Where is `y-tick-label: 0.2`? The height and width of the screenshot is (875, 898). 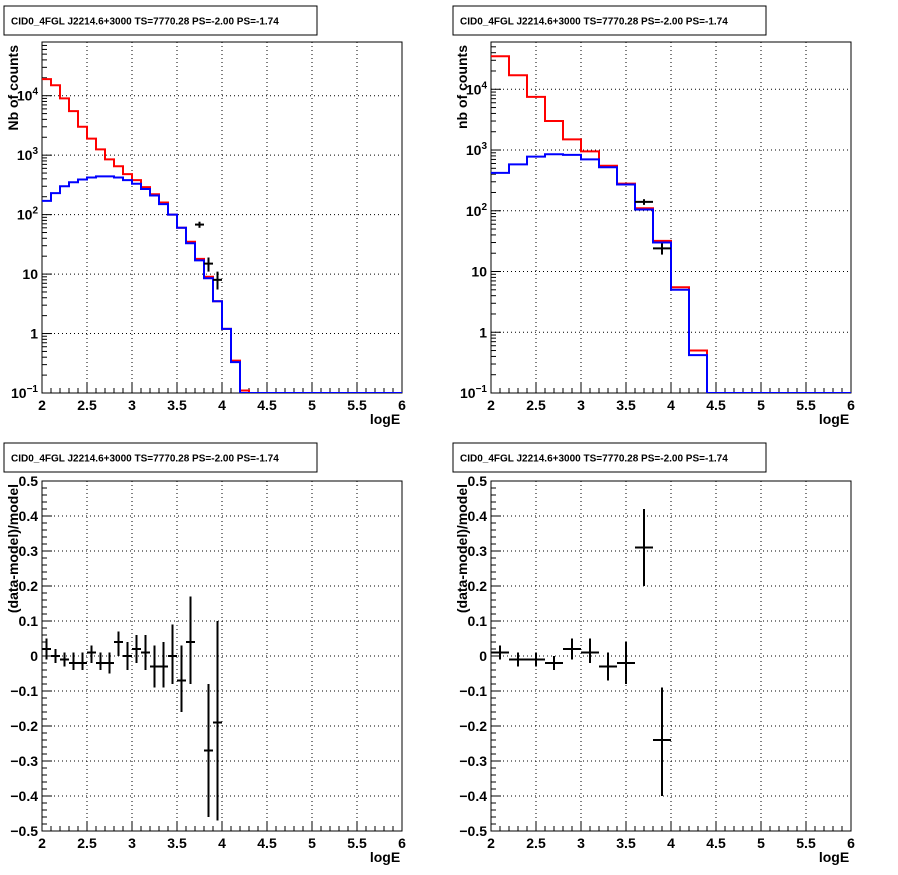 y-tick-label: 0.2 is located at coordinates (478, 586).